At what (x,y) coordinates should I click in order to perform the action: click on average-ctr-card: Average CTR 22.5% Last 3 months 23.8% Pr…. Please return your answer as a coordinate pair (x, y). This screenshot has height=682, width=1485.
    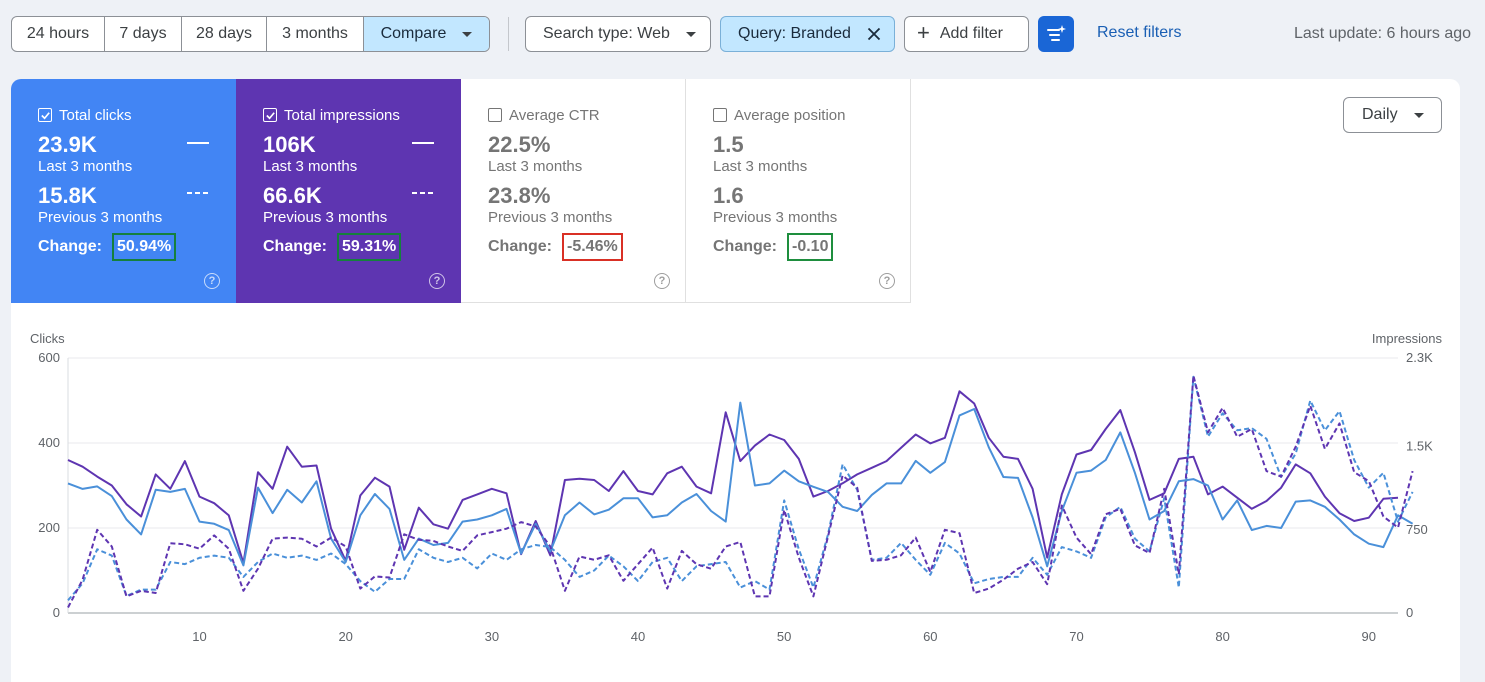
    Looking at the image, I should click on (573, 191).